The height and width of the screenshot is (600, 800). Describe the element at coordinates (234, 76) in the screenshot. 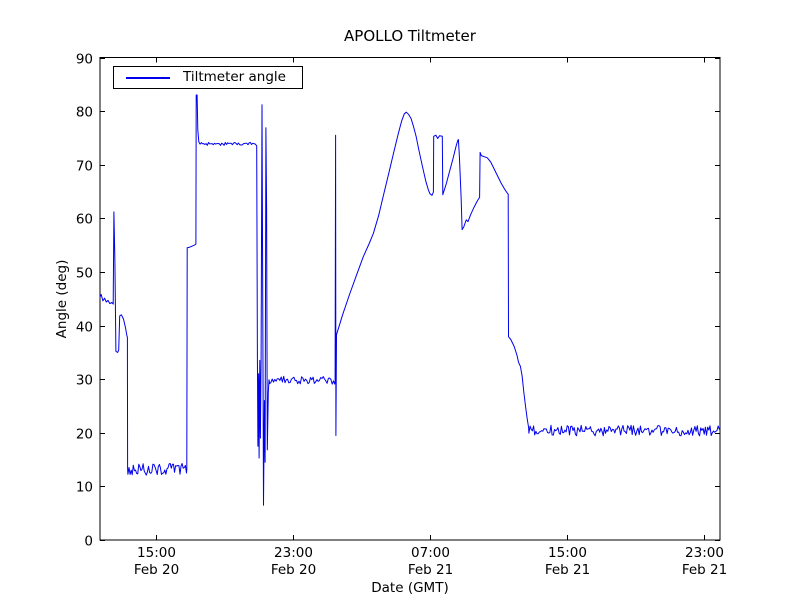

I see `legend-label: Tiltmeter angle` at that location.